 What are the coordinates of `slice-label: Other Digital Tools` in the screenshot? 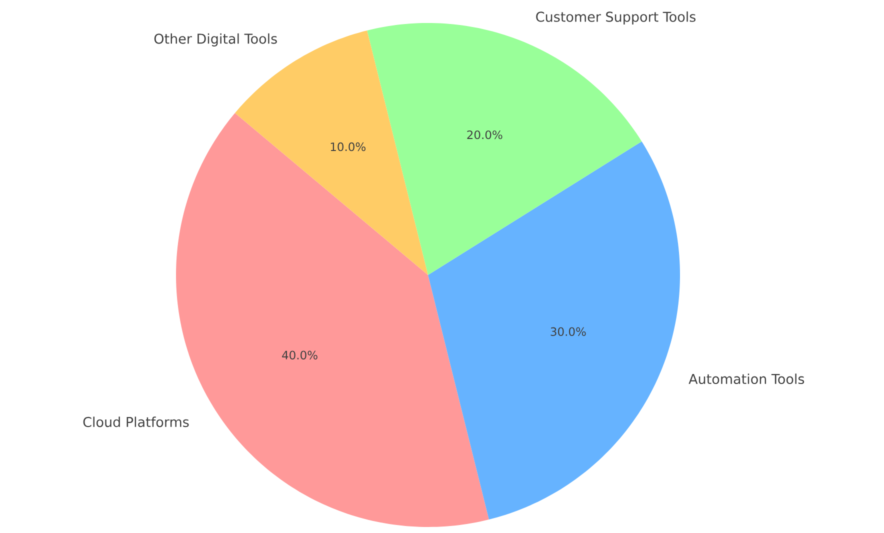 It's located at (215, 39).